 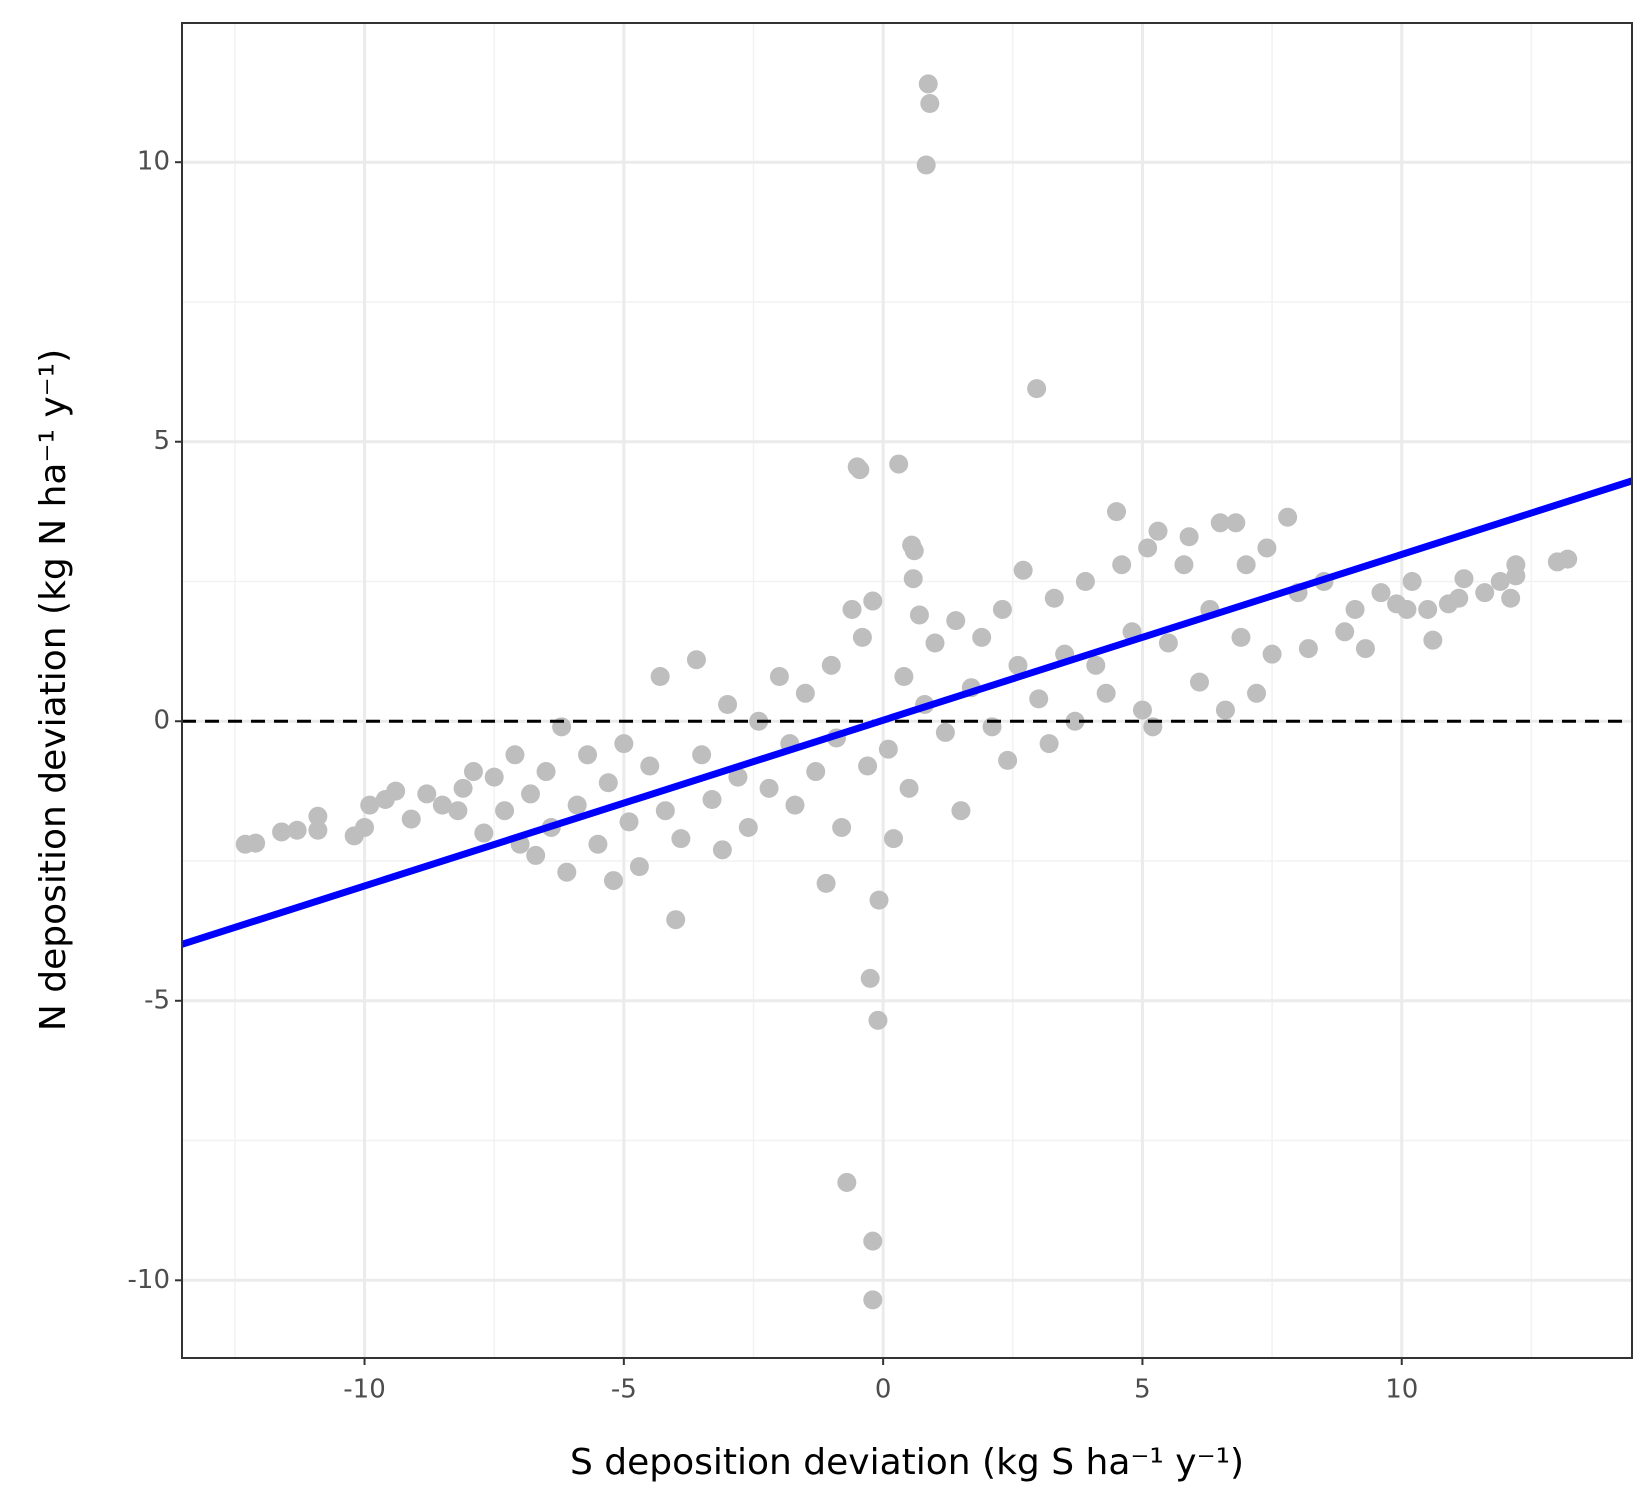 I want to click on y-axis-title: N deposition deviation (kg N ha⁻¹ y⁻¹), so click(x=53, y=690).